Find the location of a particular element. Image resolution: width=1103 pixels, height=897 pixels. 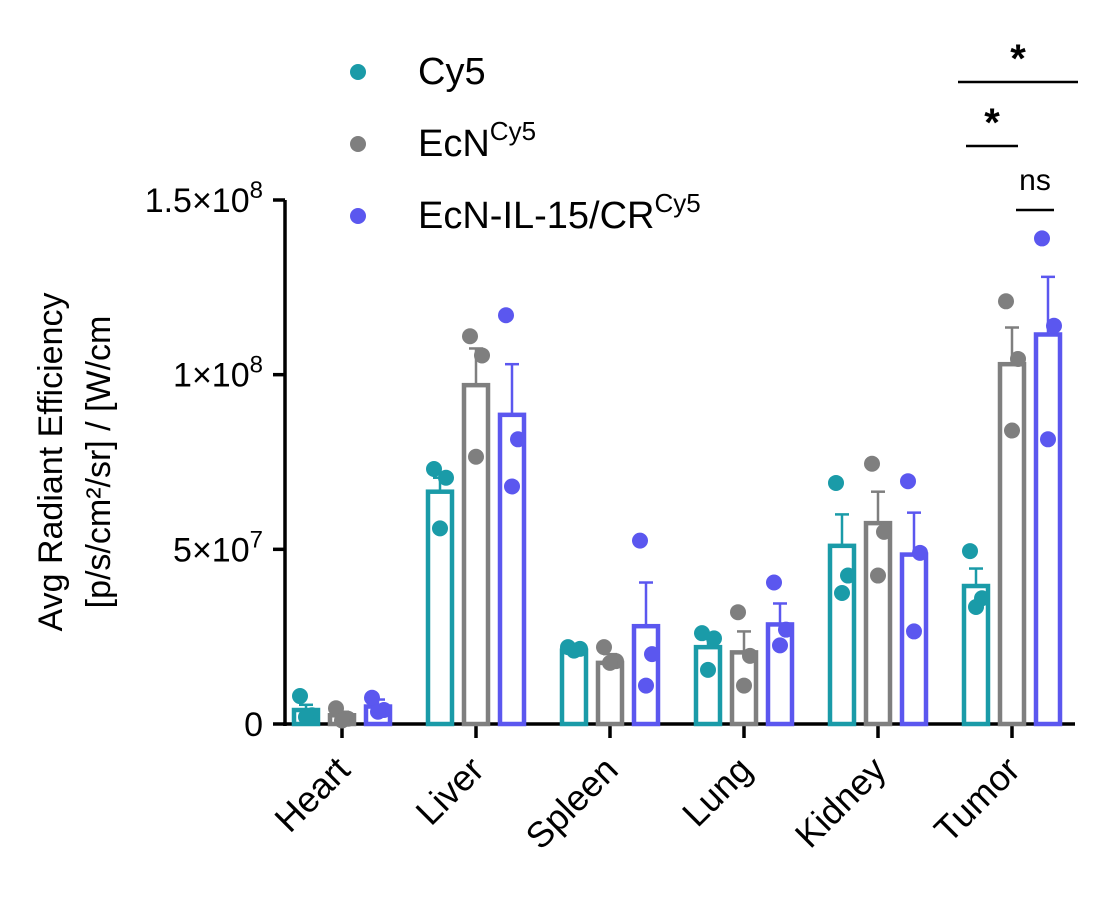

legend: Cy5 EcNCy5 EcN-IL-15/CRCy5 is located at coordinates (525, 144).